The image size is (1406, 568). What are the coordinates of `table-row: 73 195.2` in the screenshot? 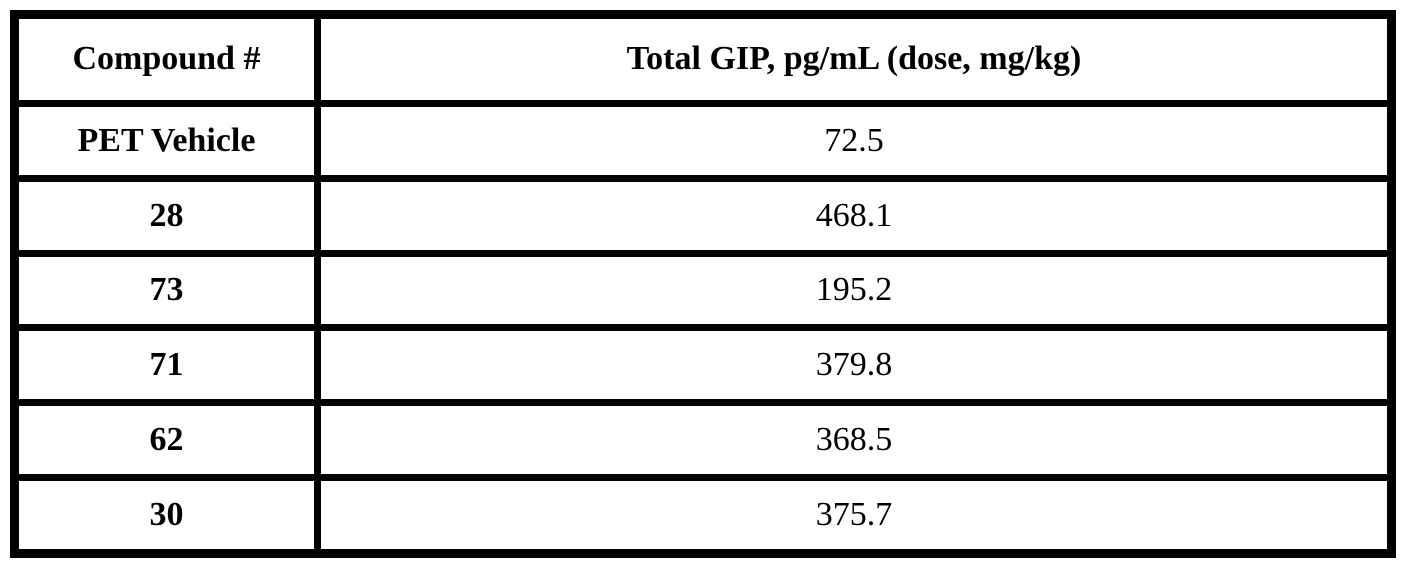 It's located at (703, 290).